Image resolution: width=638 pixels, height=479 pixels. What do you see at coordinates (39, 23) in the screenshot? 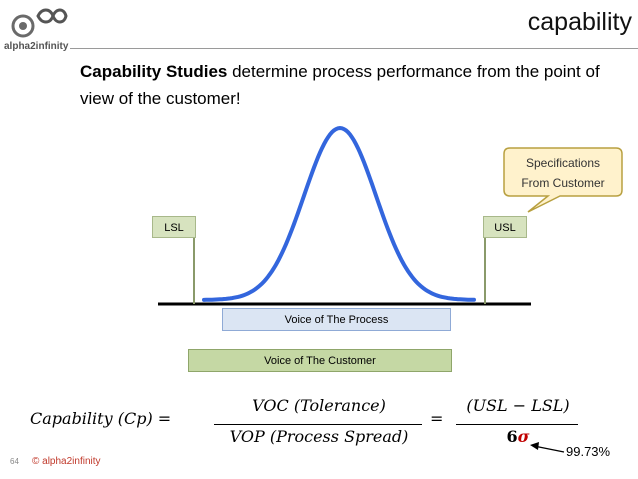
I see `infinity-logo-icon` at bounding box center [39, 23].